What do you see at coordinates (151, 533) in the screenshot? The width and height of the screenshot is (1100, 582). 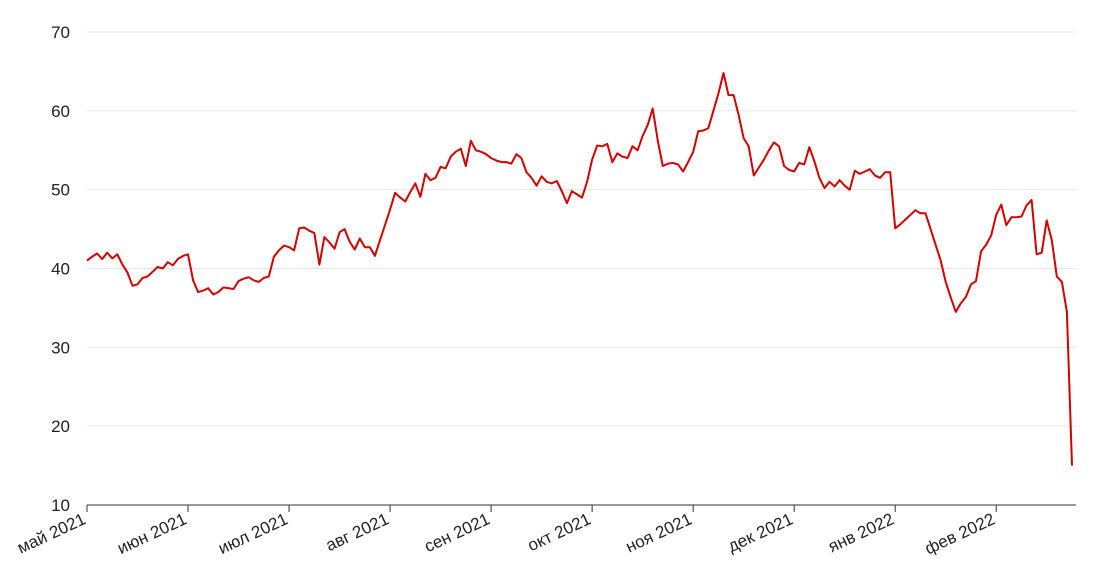 I see `x-tick-label: июн 2021` at bounding box center [151, 533].